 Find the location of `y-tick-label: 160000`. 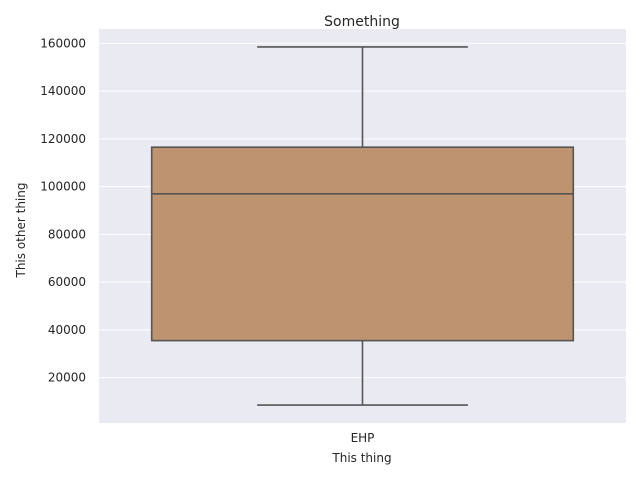

y-tick-label: 160000 is located at coordinates (63, 43).